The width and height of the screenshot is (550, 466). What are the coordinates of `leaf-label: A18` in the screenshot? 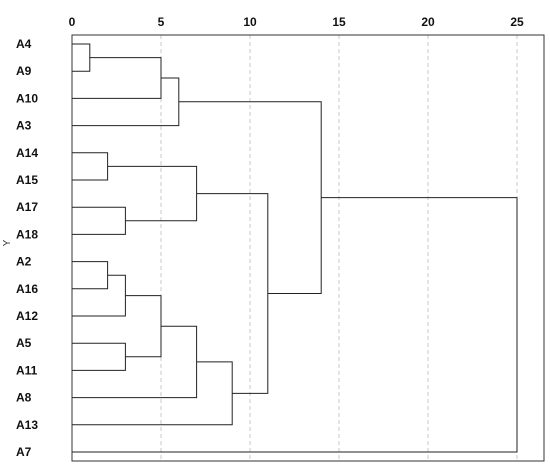 It's located at (27, 234).